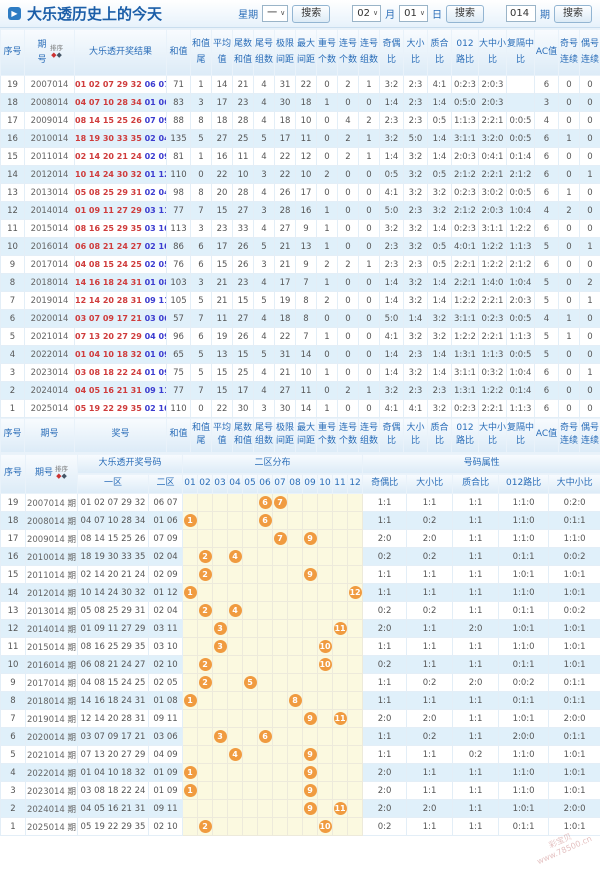 The width and height of the screenshot is (600, 869). Describe the element at coordinates (430, 520) in the screenshot. I see `attr-cell: 0:2` at that location.